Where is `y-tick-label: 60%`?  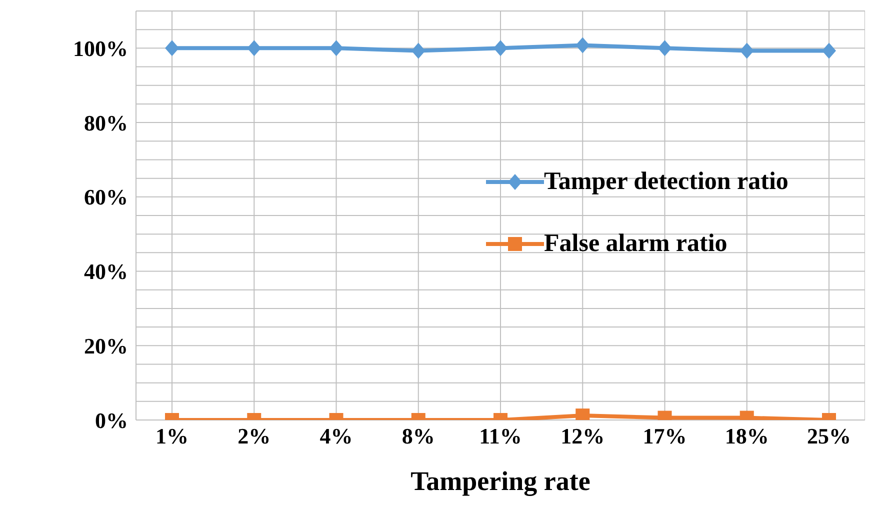 y-tick-label: 60% is located at coordinates (106, 197).